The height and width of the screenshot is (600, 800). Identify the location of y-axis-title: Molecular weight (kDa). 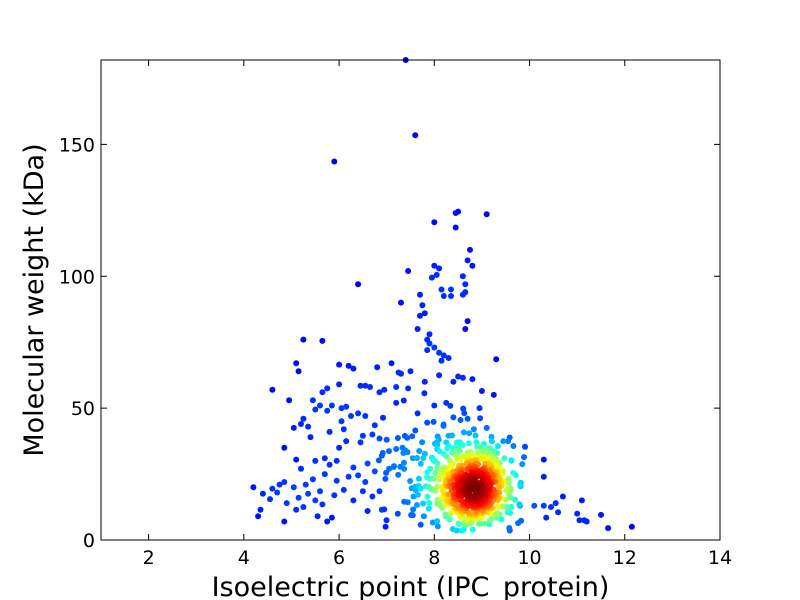
(34, 299).